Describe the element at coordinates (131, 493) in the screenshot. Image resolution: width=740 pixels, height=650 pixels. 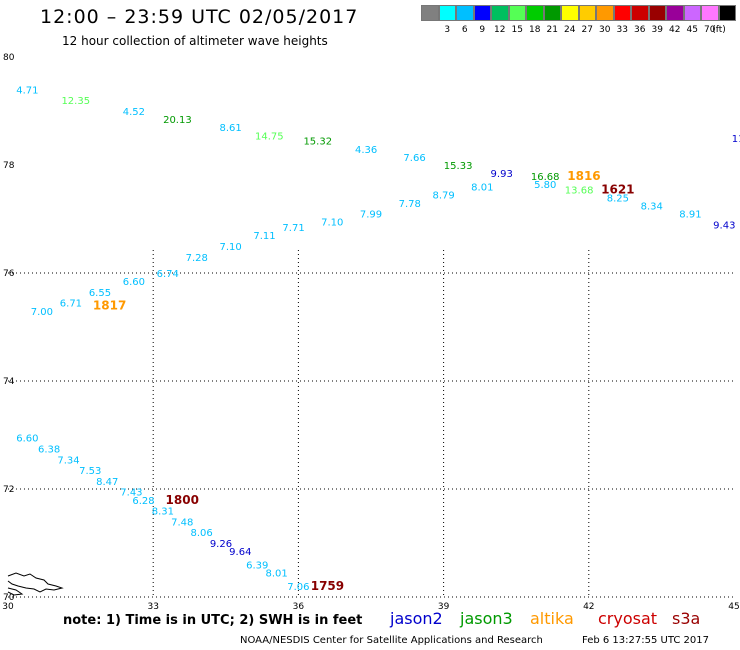
I see `wave-height-value: 7.43` at that location.